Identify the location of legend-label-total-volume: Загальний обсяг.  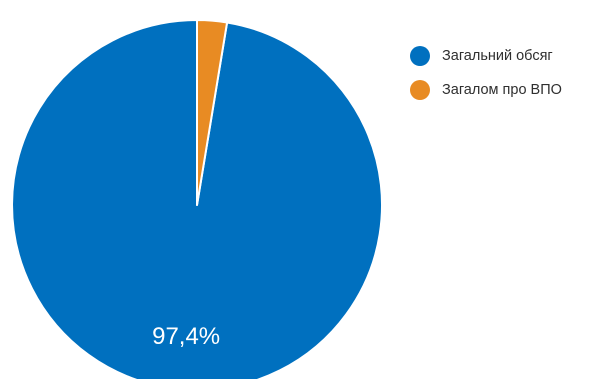
(497, 55).